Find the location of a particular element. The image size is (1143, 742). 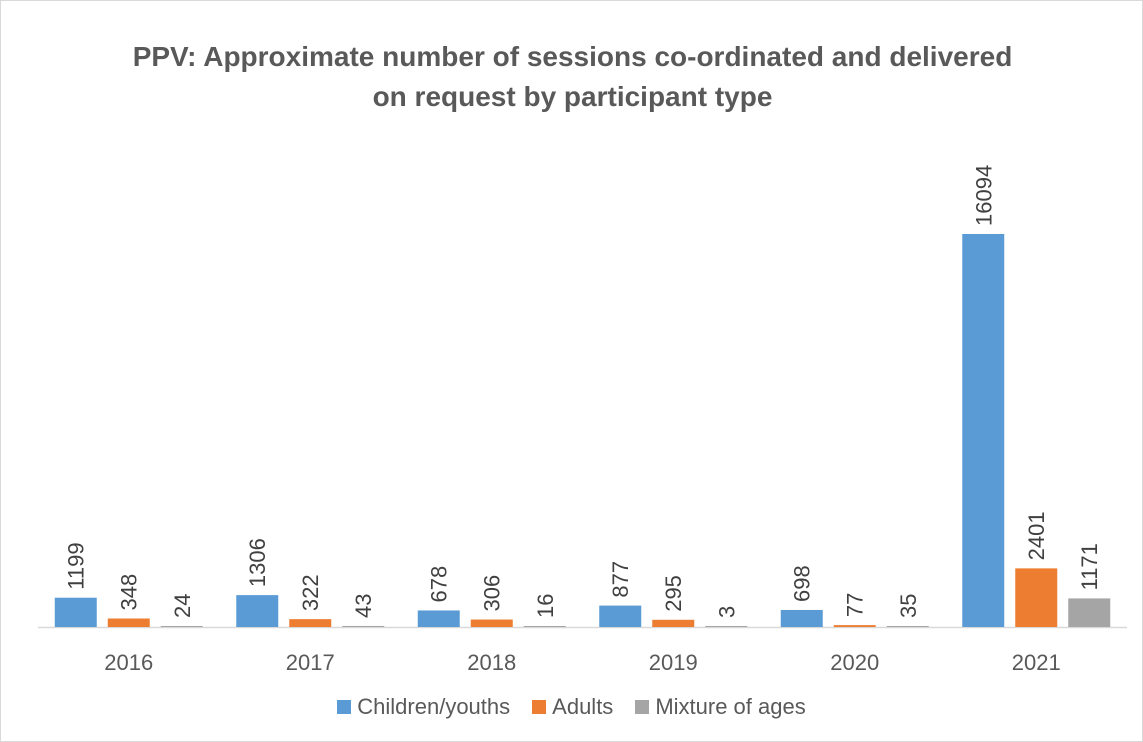

data-label-adults-2020: 77 is located at coordinates (855, 605).